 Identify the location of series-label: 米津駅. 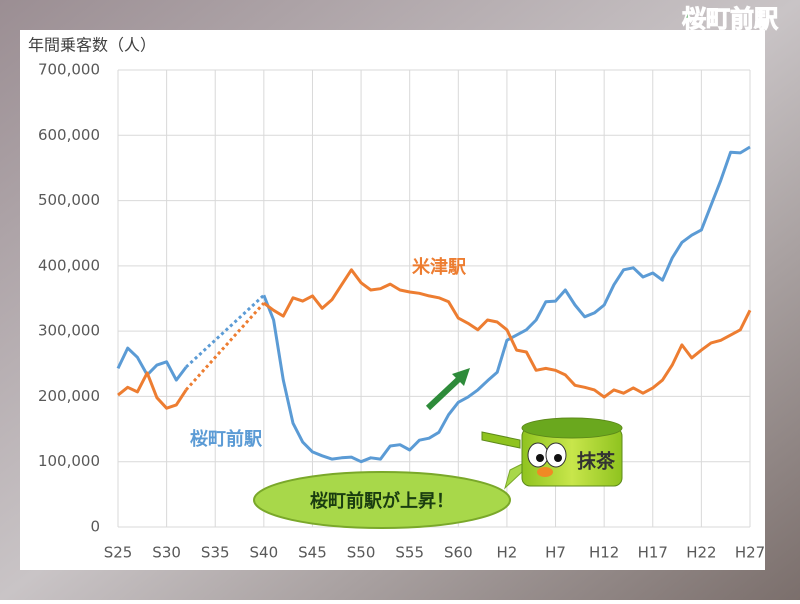
(439, 267).